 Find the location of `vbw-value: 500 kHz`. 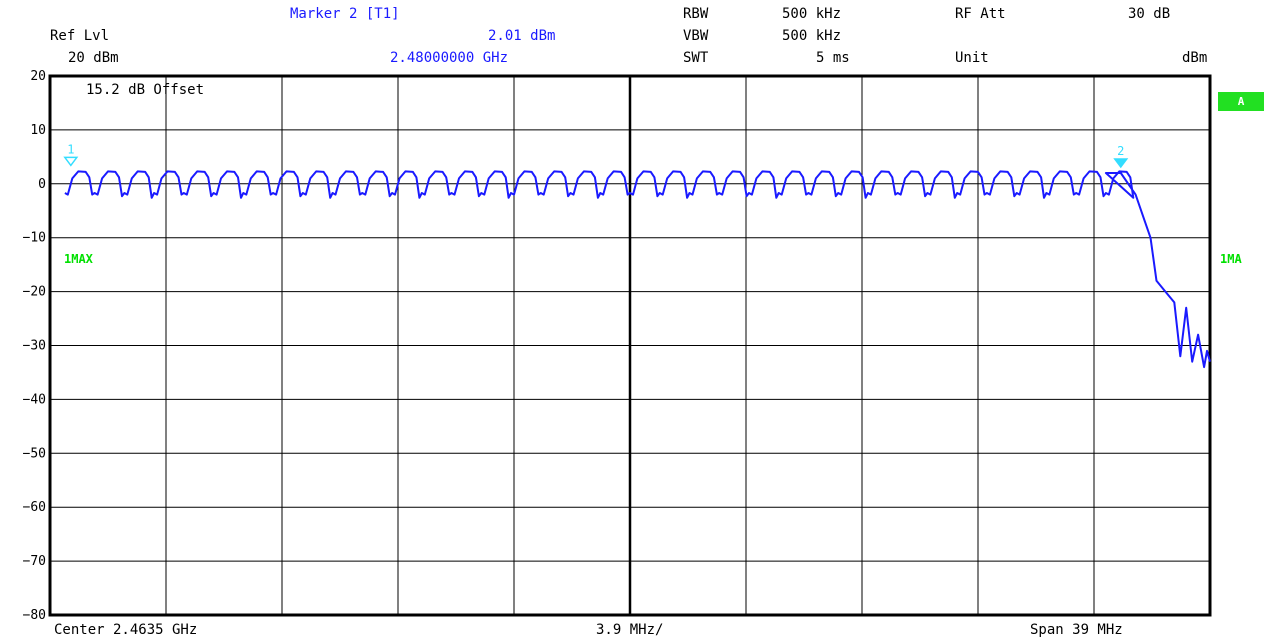

vbw-value: 500 kHz is located at coordinates (812, 36).